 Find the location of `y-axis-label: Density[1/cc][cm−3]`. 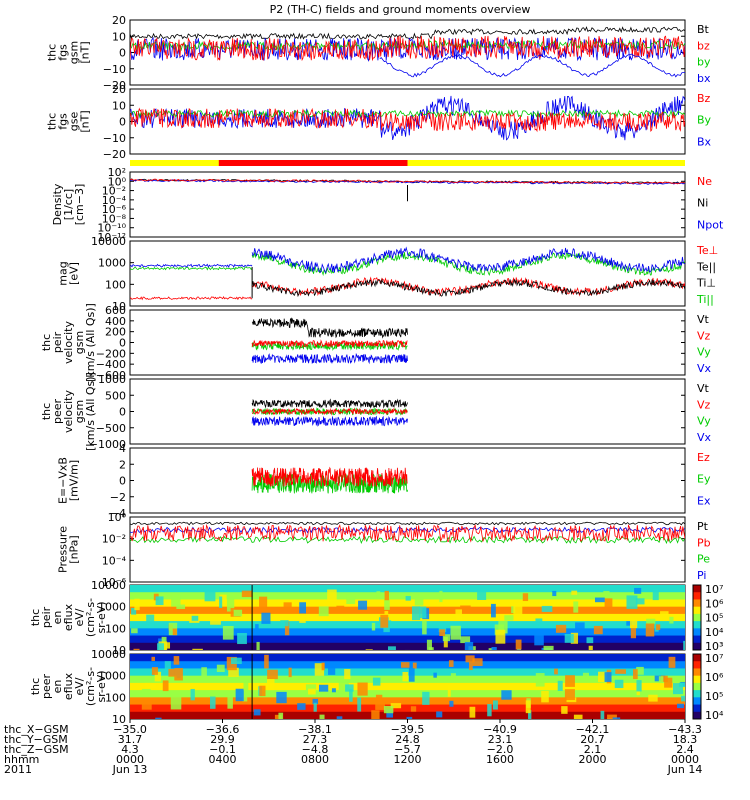

y-axis-label: Density[1/cc][cm−3] is located at coordinates (68, 204).